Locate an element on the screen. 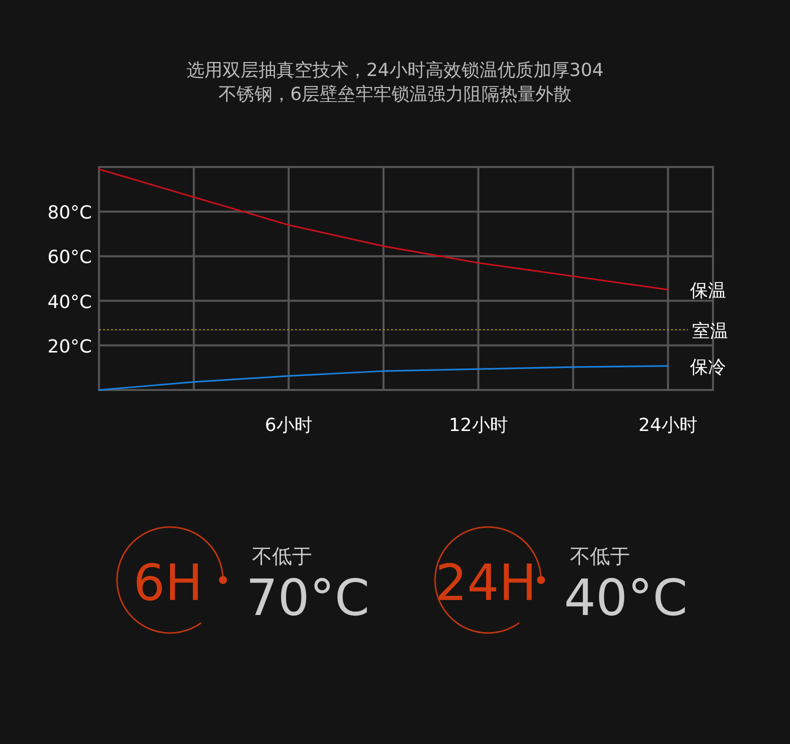 The width and height of the screenshot is (790, 744). text: 24H is located at coordinates (486, 583).